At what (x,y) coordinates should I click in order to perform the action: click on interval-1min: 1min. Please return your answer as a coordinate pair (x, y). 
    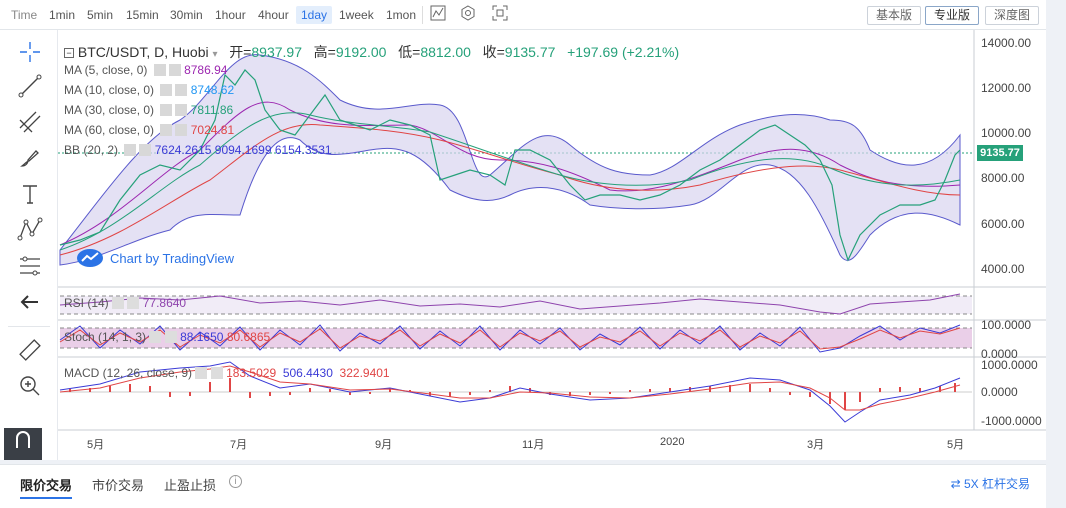
    Looking at the image, I should click on (62, 15).